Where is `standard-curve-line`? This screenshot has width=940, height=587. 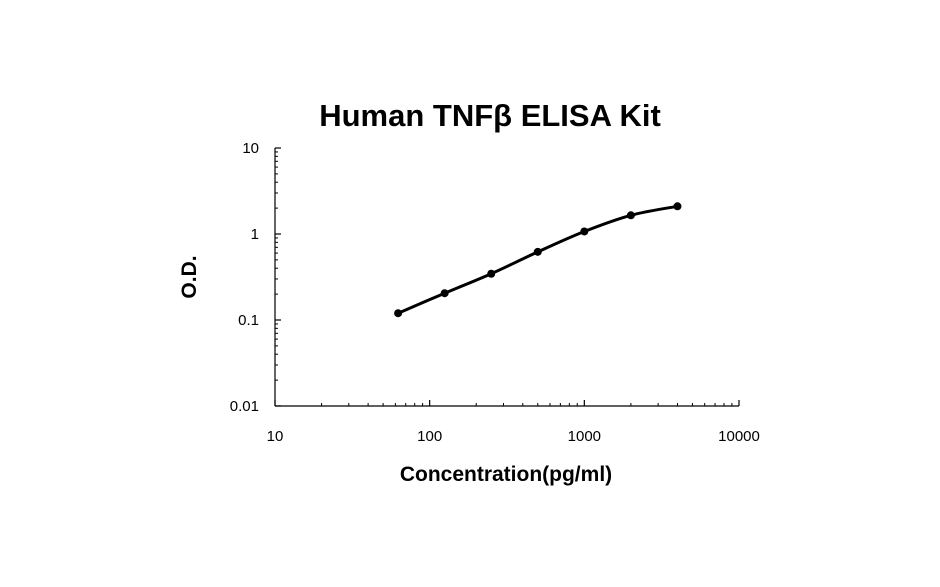 standard-curve-line is located at coordinates (537, 259).